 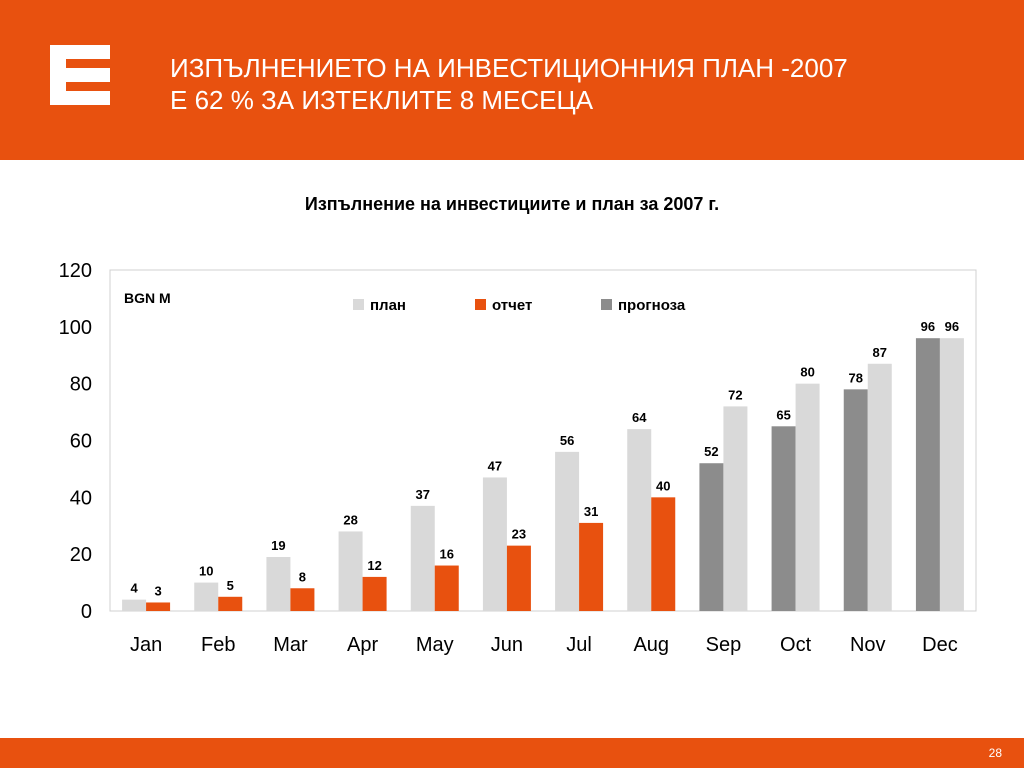 What do you see at coordinates (157, 590) in the screenshot?
I see `data-label: 3` at bounding box center [157, 590].